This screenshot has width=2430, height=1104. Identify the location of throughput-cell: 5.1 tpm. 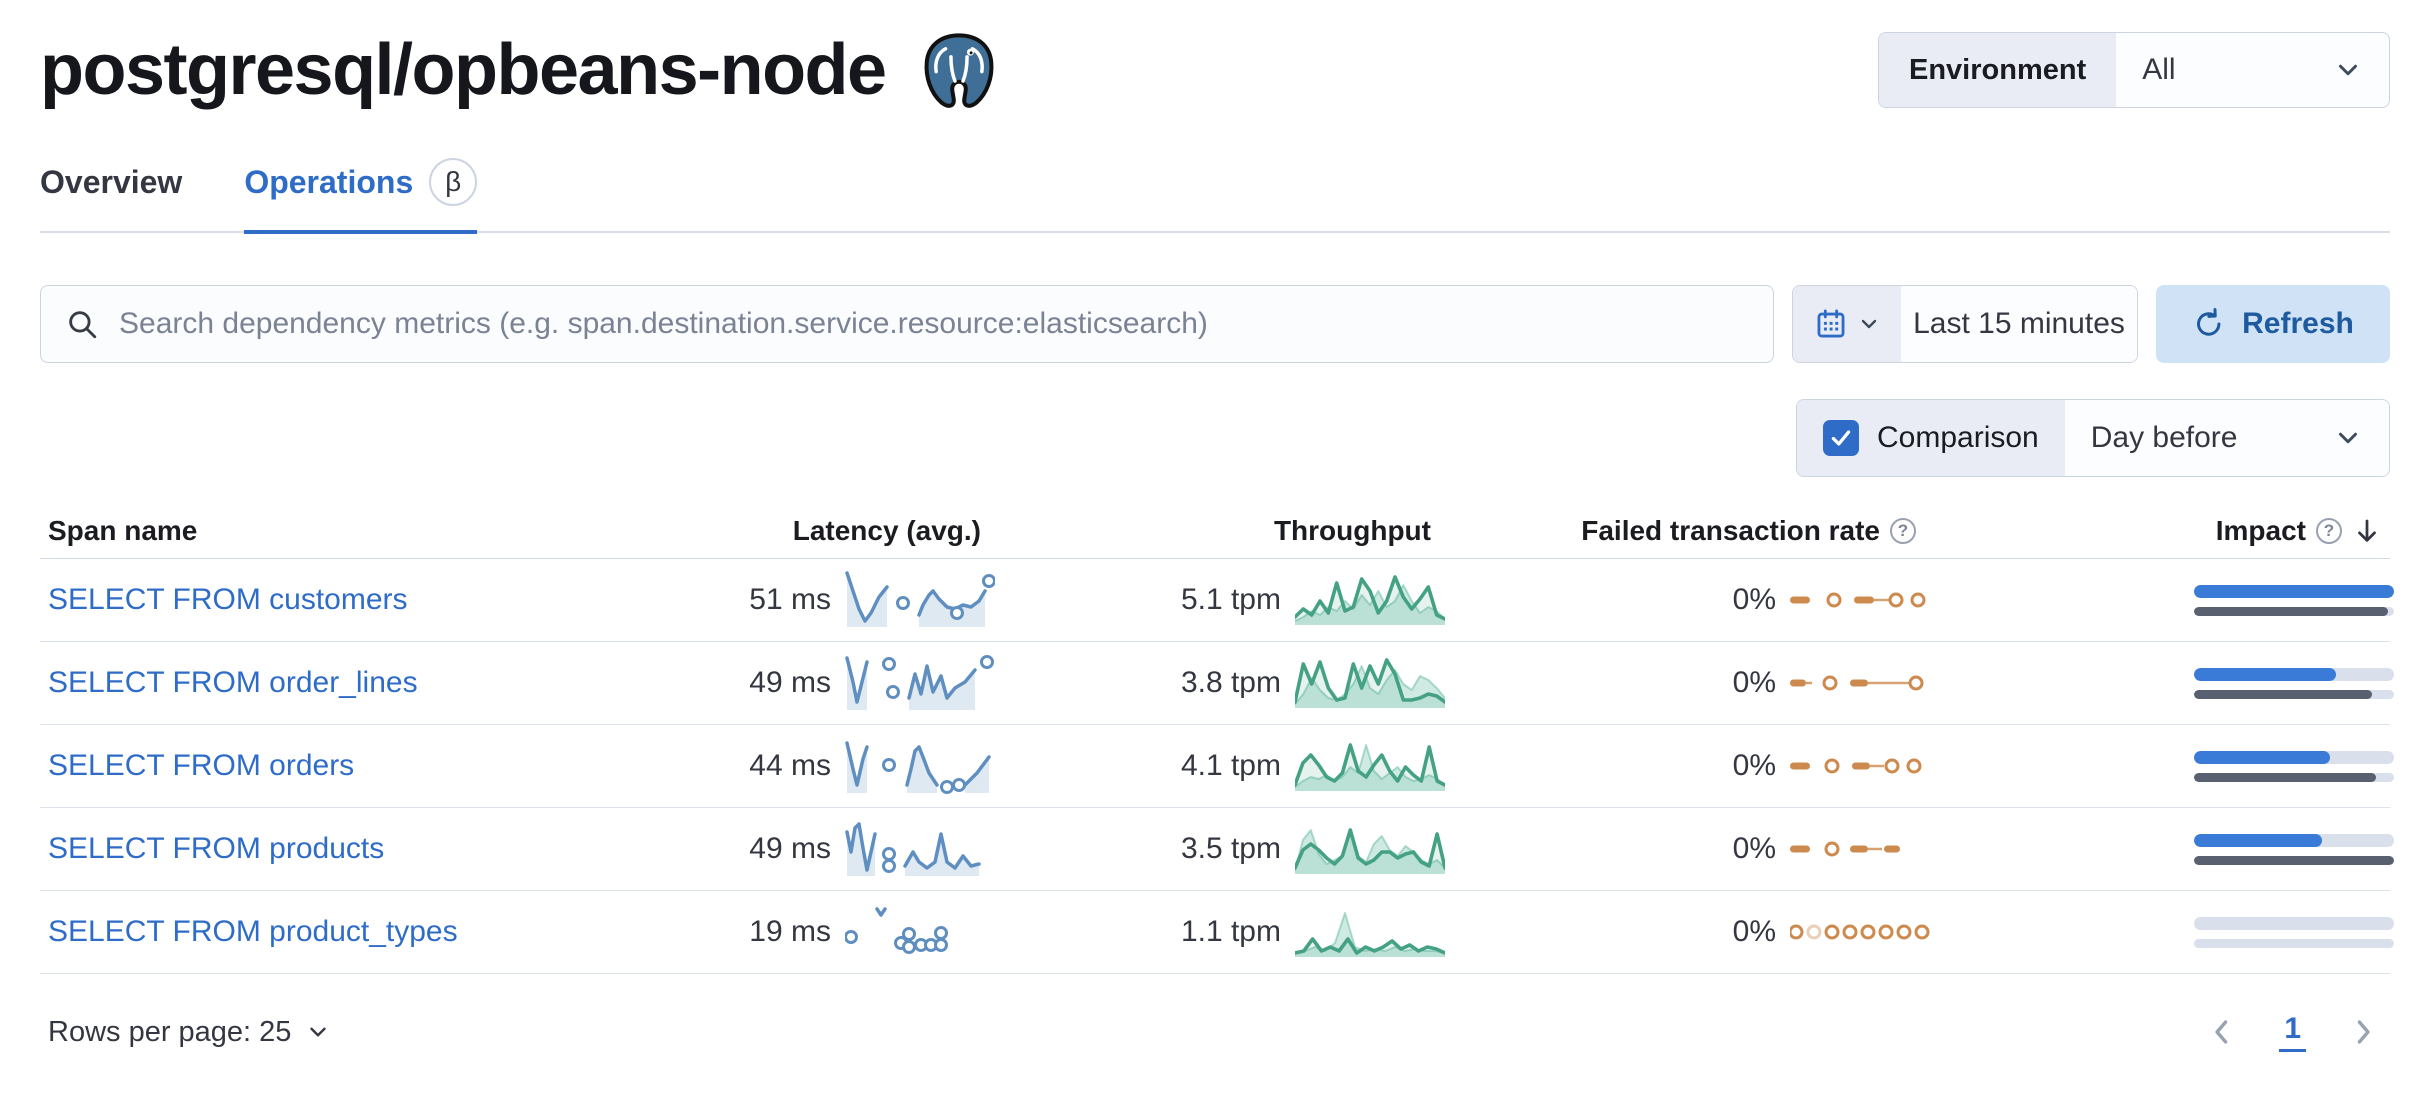
(1220, 600).